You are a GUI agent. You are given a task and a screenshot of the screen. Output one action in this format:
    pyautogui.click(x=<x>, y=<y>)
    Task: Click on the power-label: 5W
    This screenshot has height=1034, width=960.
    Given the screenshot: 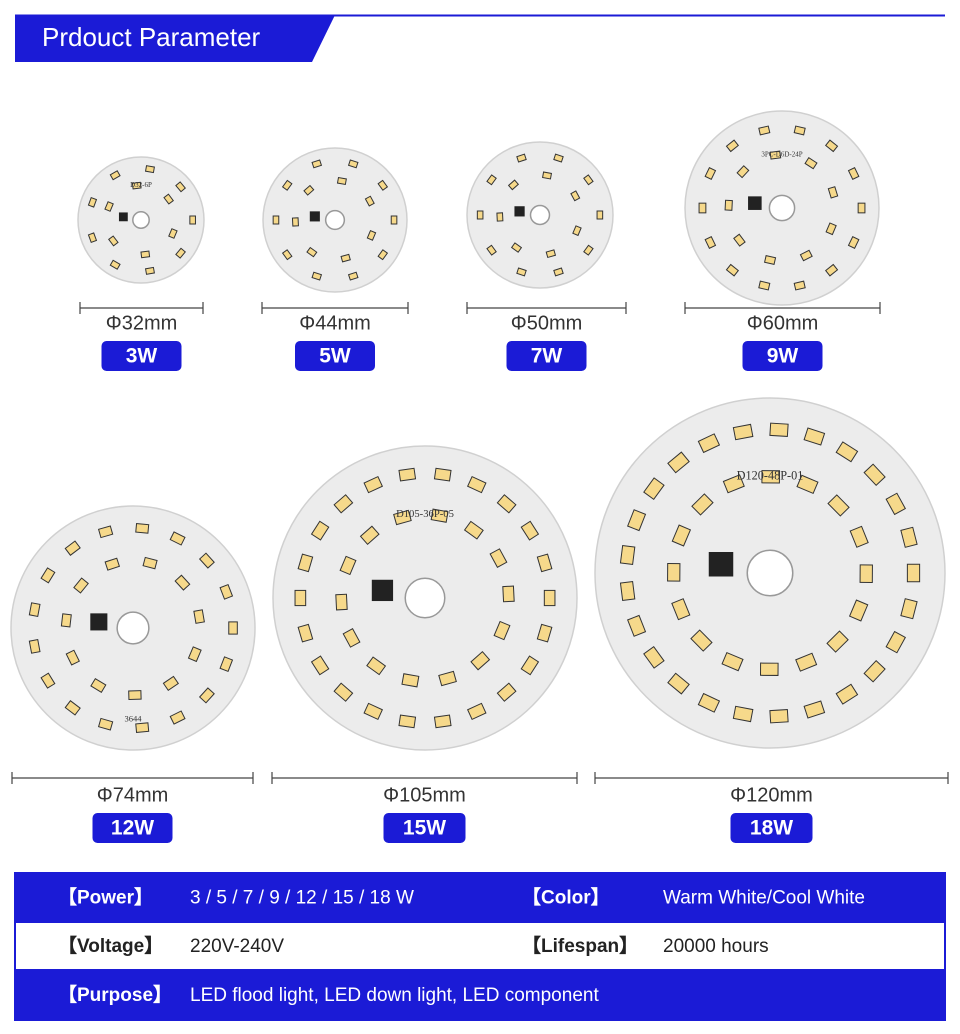 What is the action you would take?
    pyautogui.click(x=335, y=356)
    